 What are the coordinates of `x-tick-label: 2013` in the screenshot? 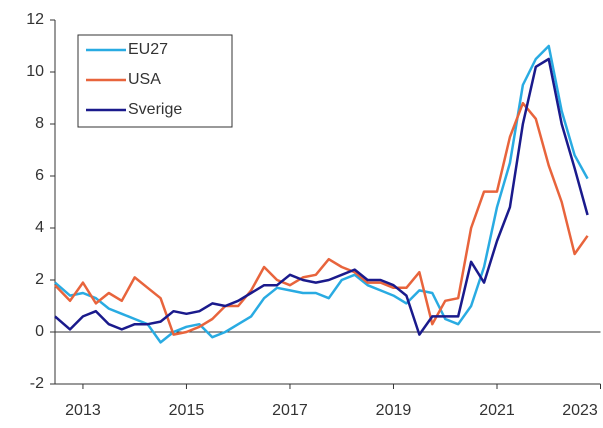 It's located at (83, 410).